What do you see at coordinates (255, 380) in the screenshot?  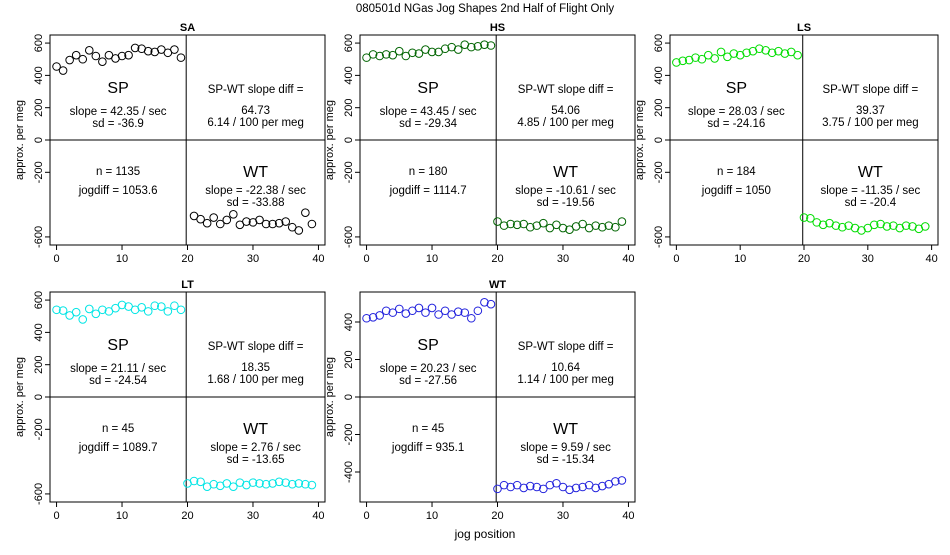 I see `diff-per: 1.68 / 100 per meg` at bounding box center [255, 380].